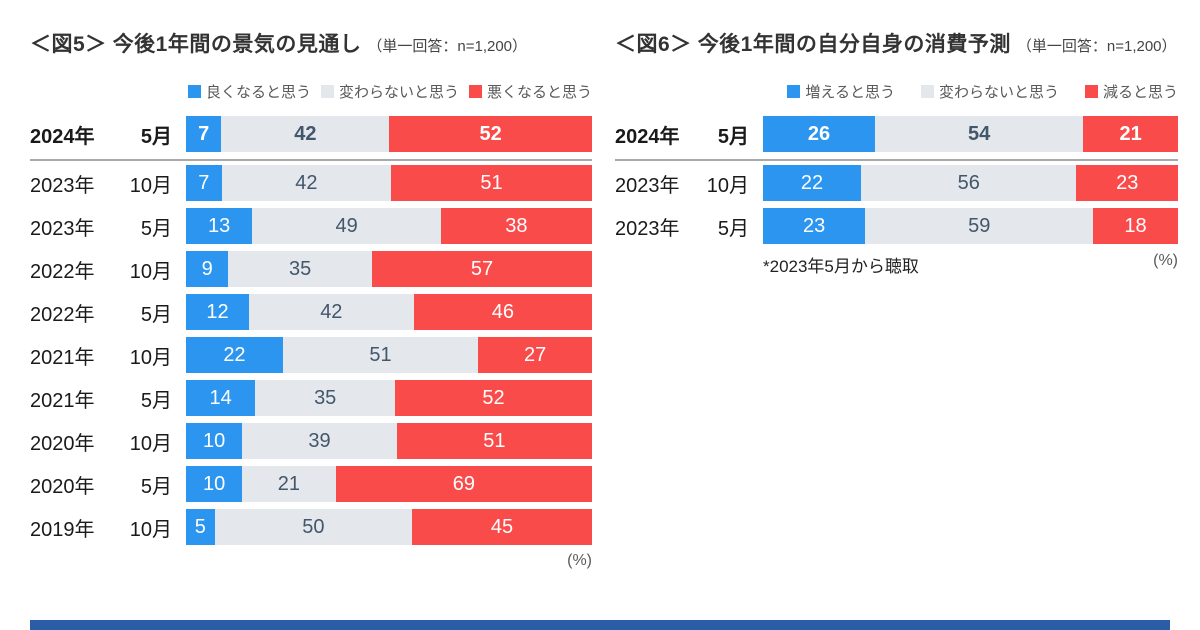  I want to click on stacked-bar: 12 42 46, so click(389, 312).